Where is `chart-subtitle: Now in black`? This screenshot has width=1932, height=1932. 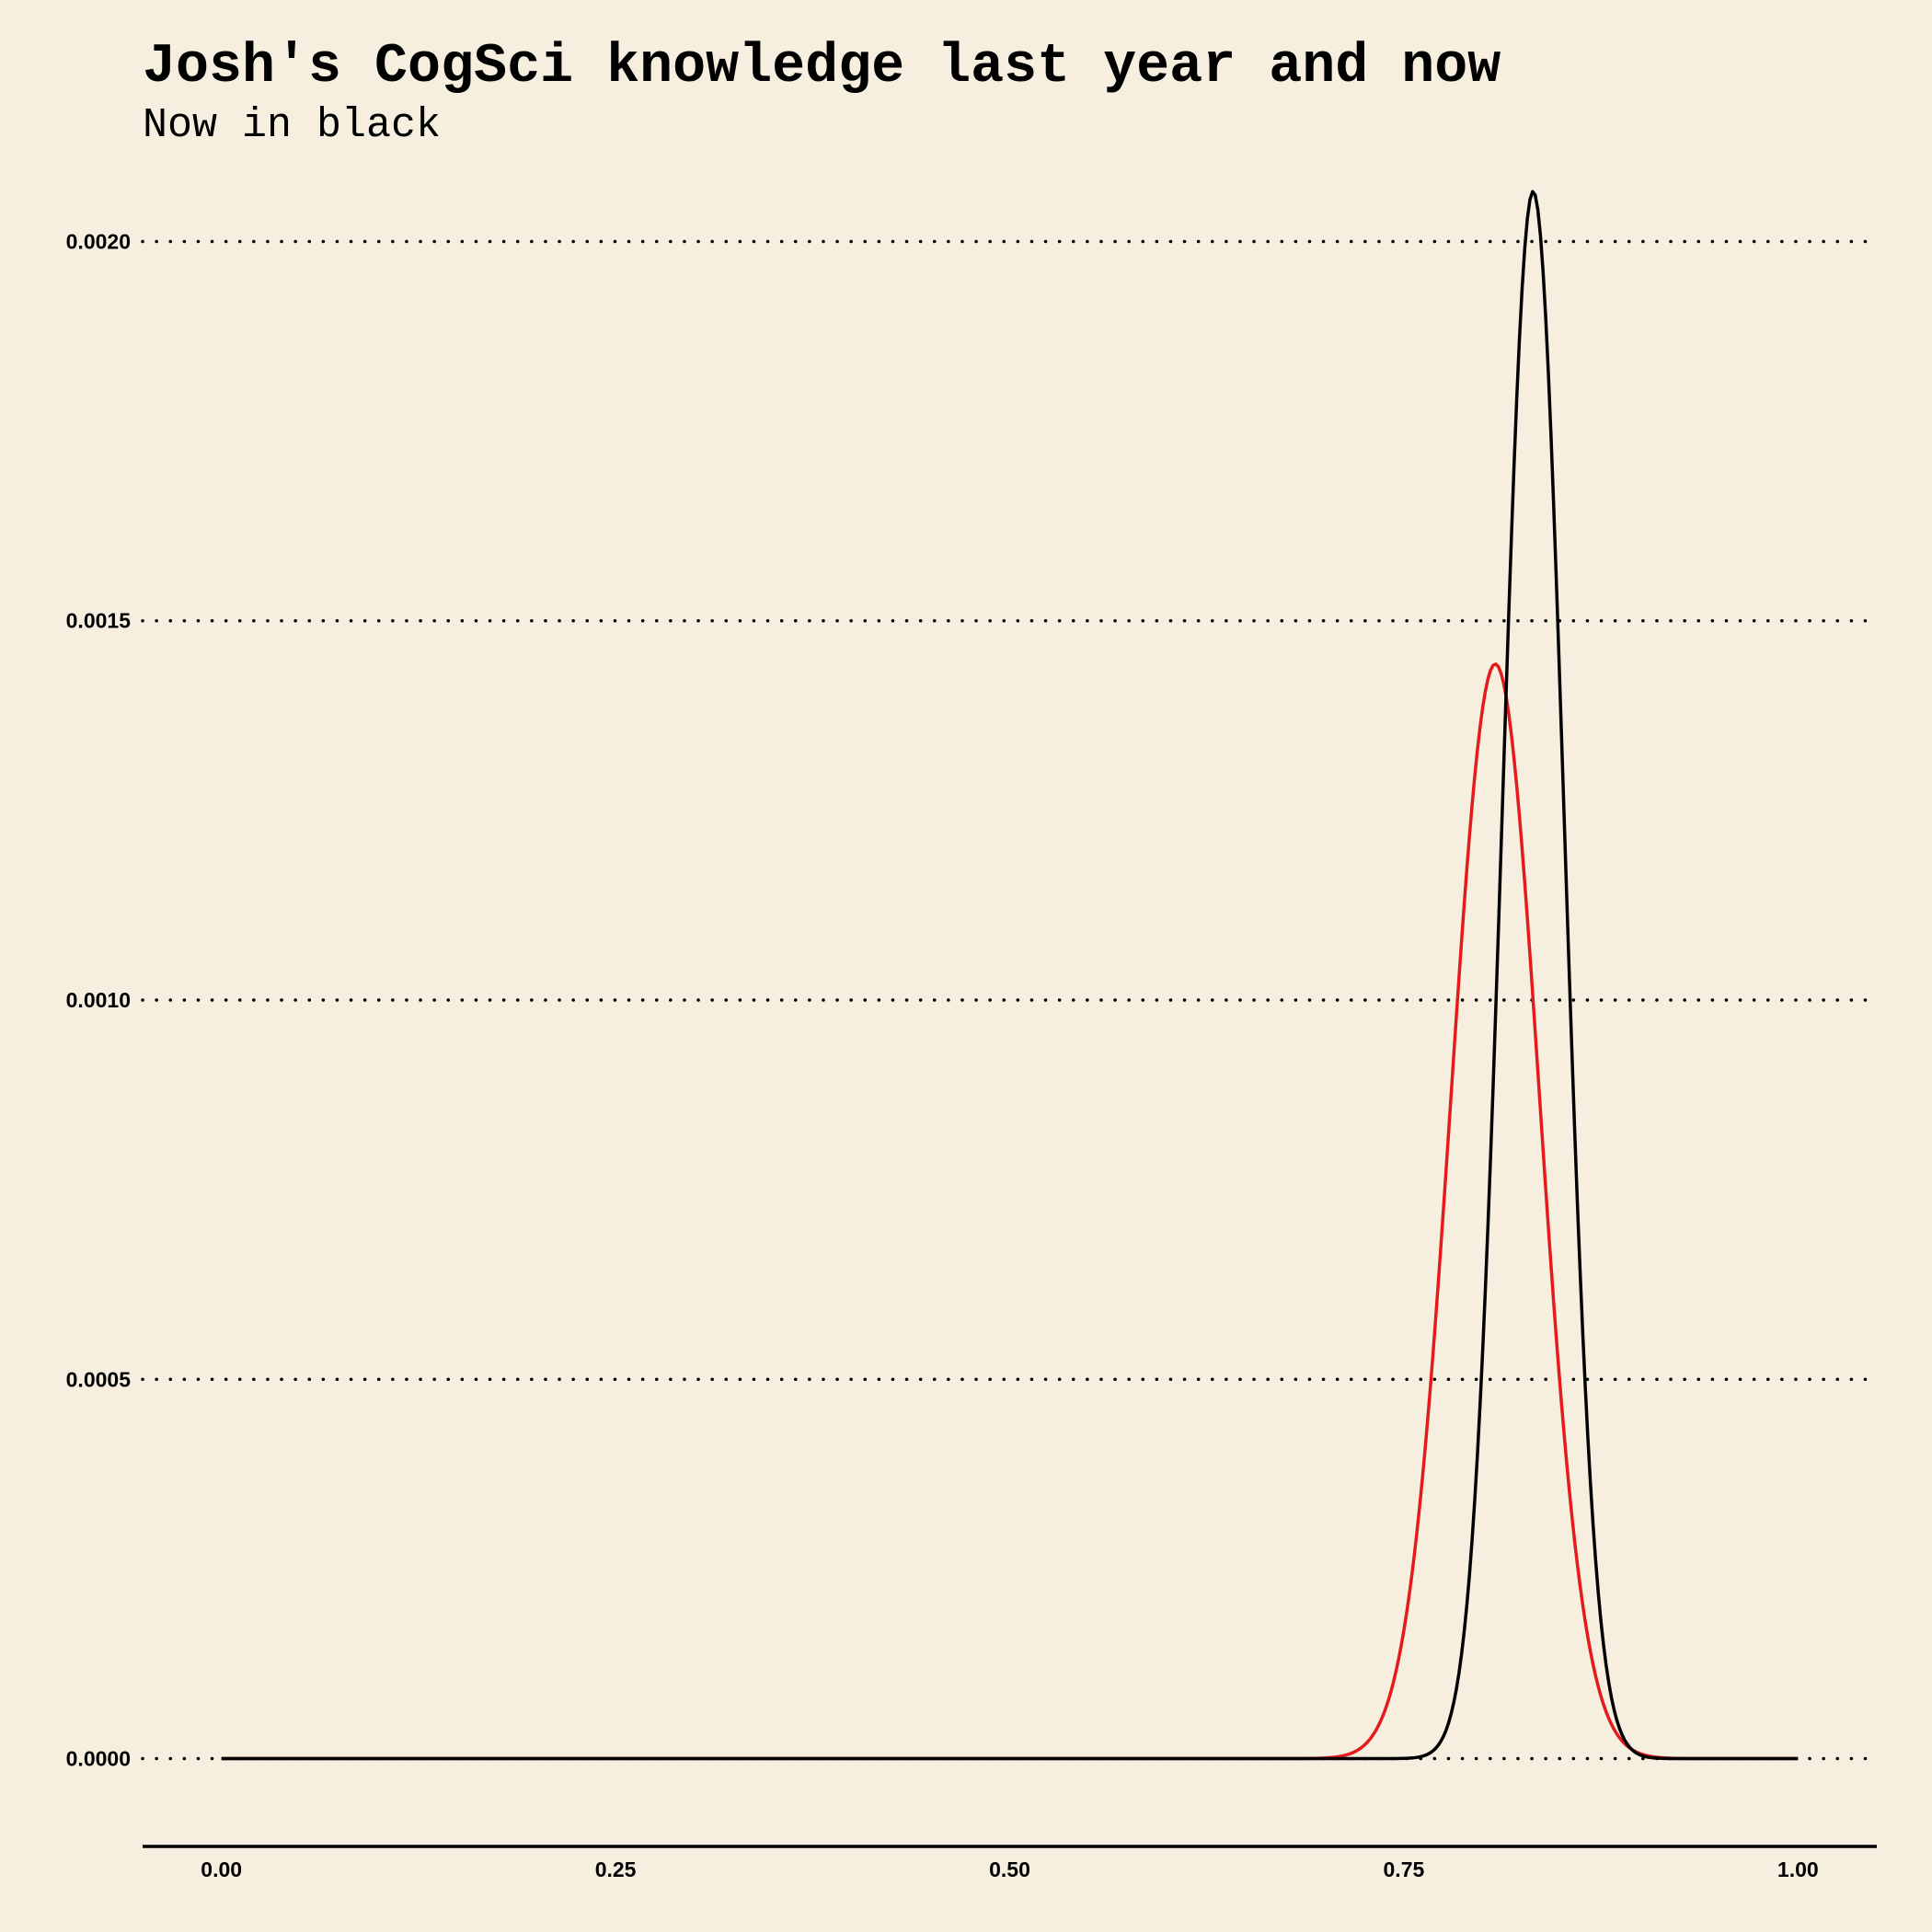
chart-subtitle: Now in black is located at coordinates (292, 126).